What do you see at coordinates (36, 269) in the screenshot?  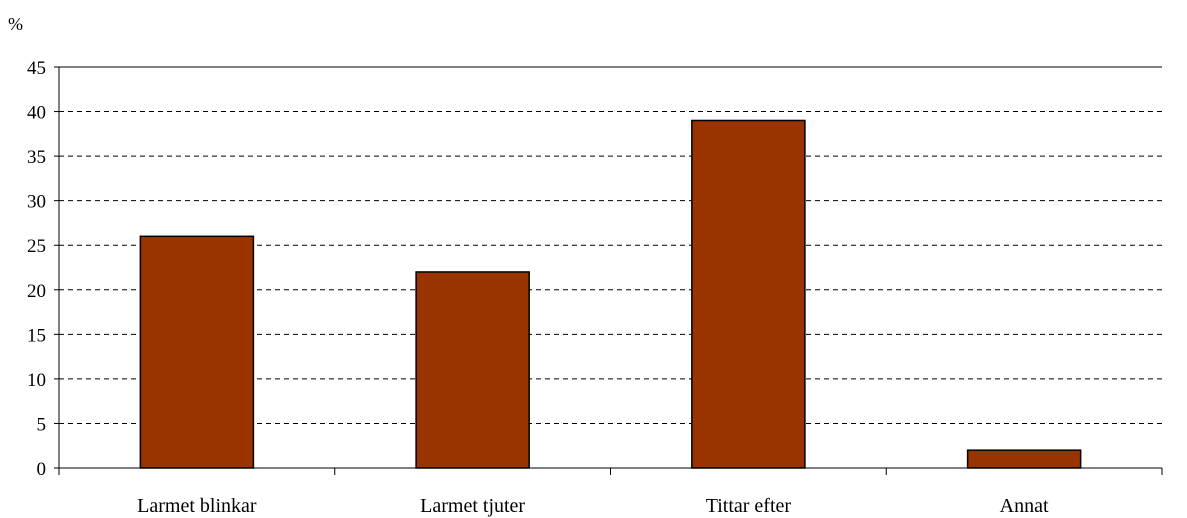 I see `y-tick-labels: 0 5 10 15 20 25 30 35 40 45` at bounding box center [36, 269].